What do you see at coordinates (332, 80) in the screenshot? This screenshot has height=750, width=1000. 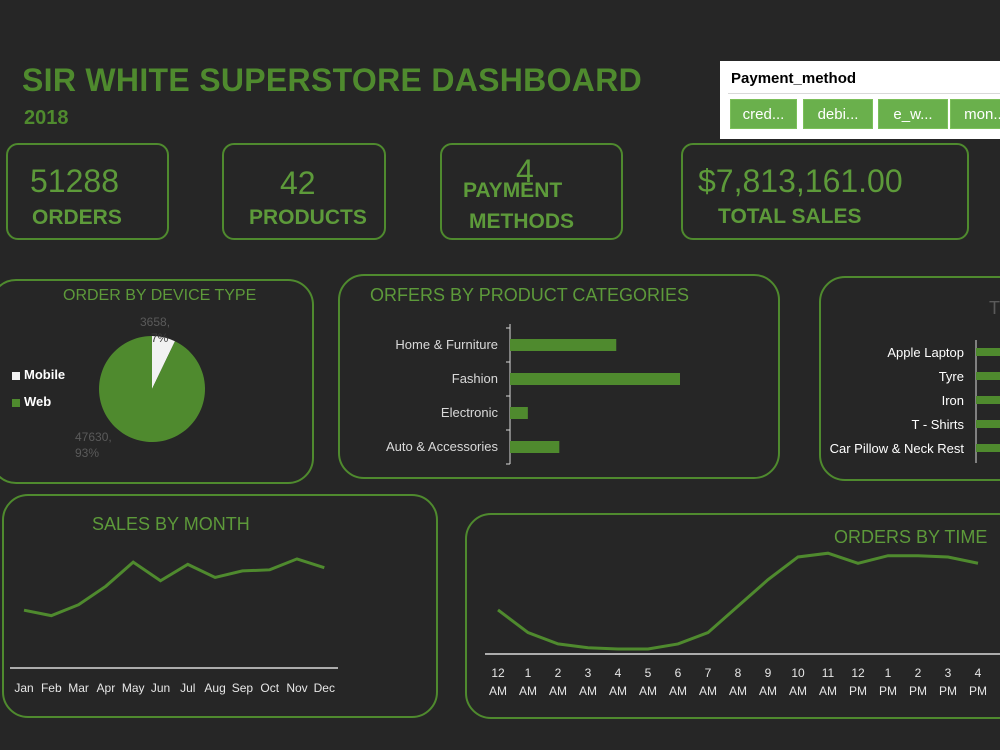 I see `dashboard-title: SIR WHITE SUPERSTORE DASHBOARD` at bounding box center [332, 80].